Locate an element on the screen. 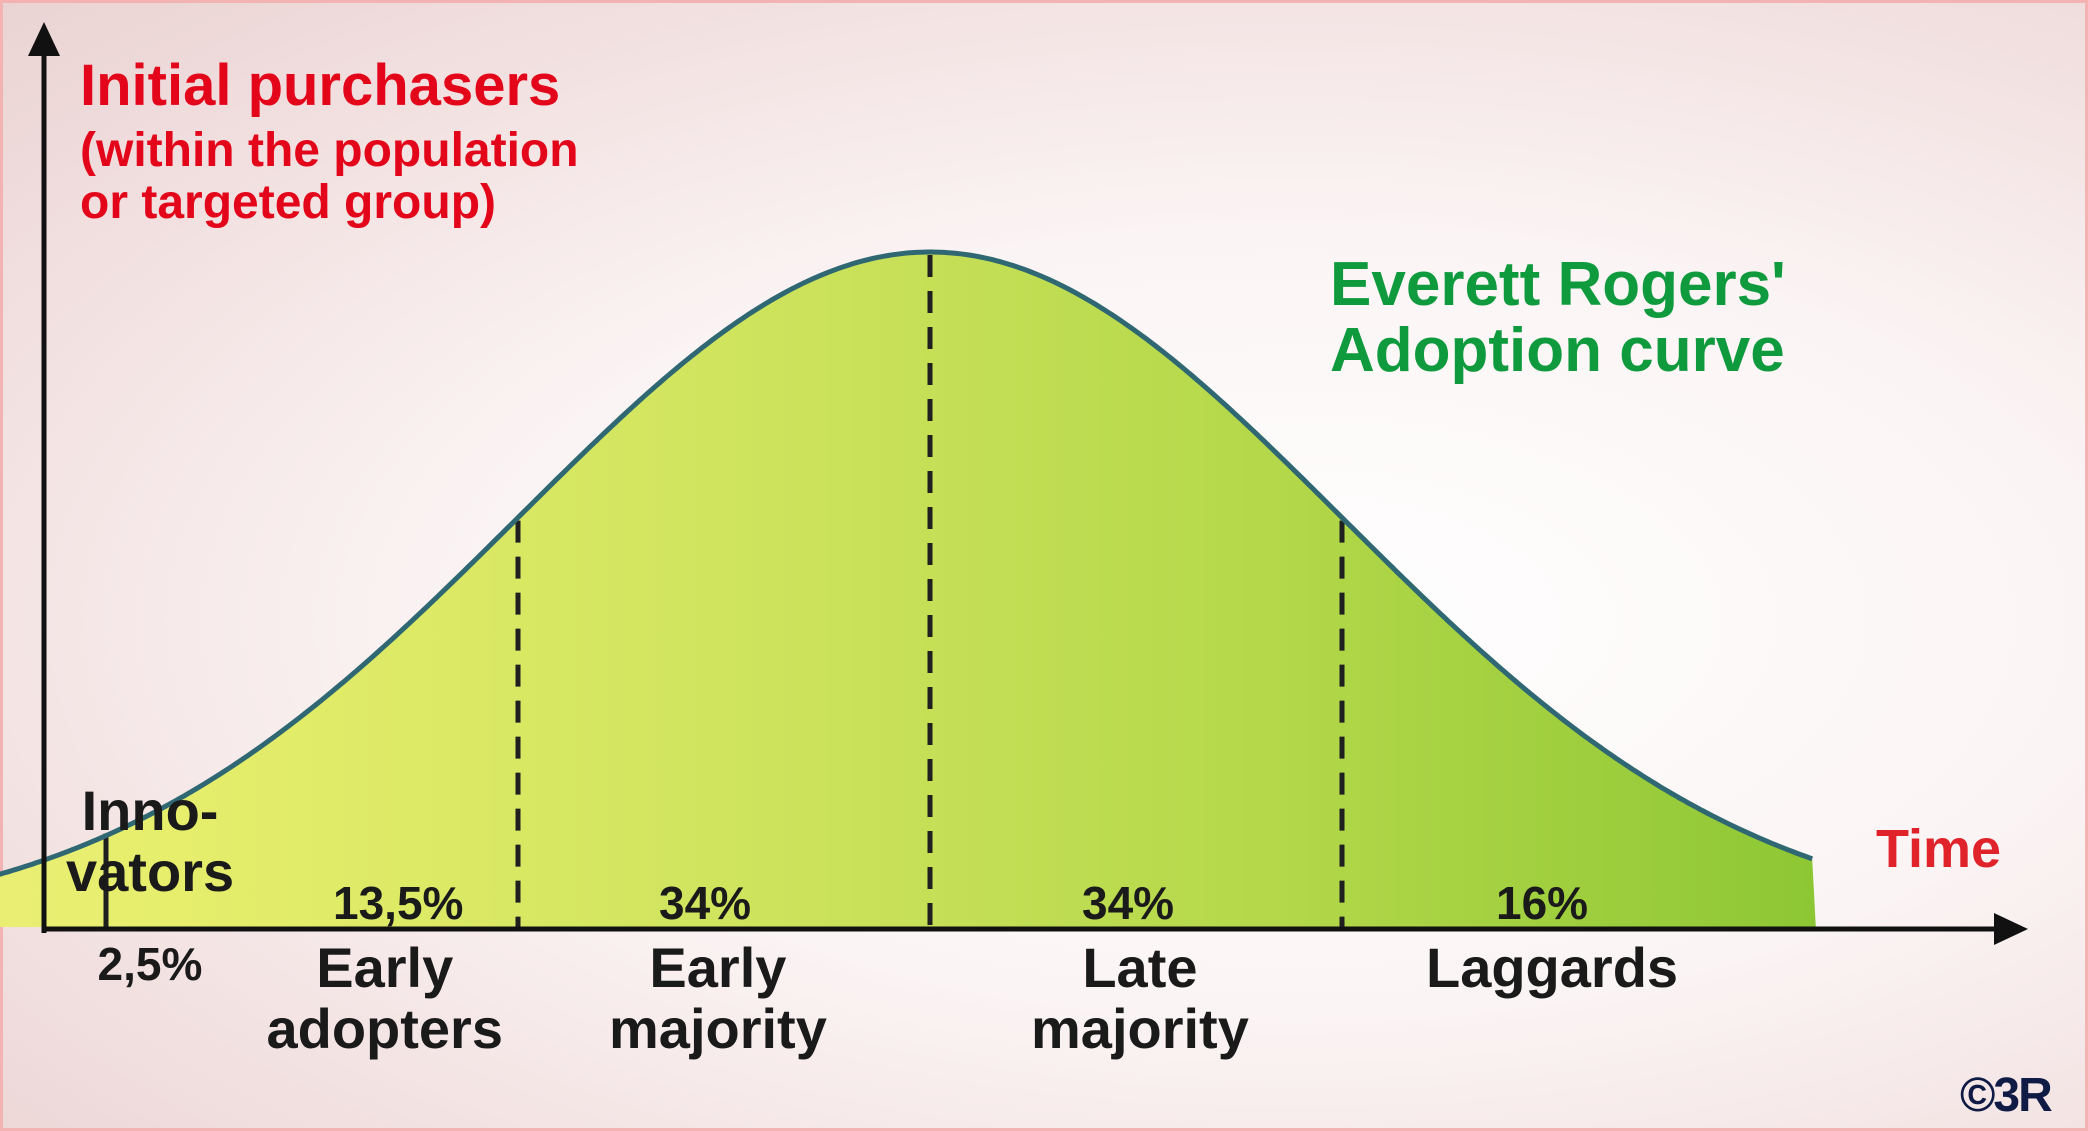 The image size is (2088, 1131). segment-name: Inno-vators is located at coordinates (150, 841).